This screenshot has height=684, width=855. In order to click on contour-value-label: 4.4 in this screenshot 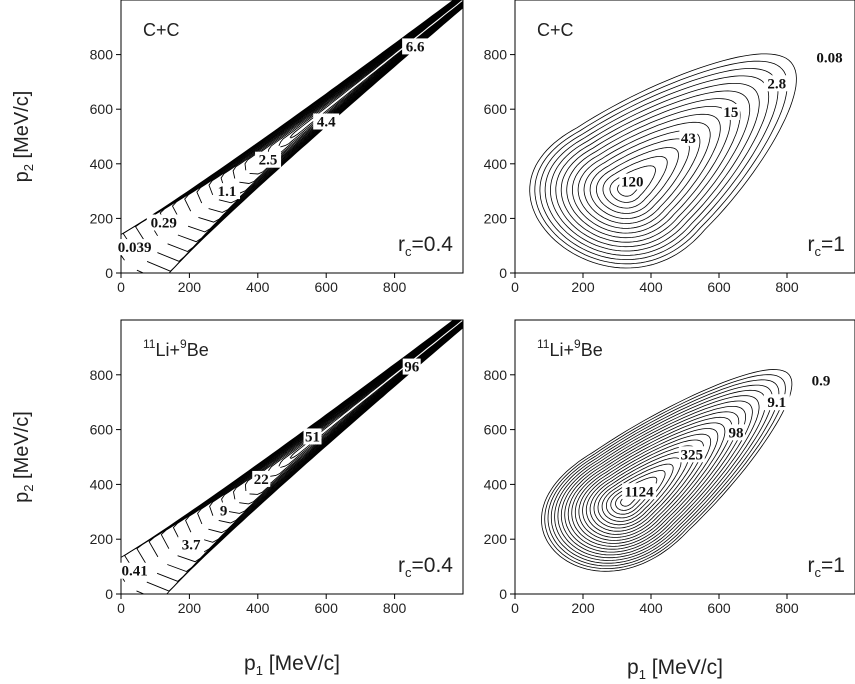, I will do `click(326, 122)`.